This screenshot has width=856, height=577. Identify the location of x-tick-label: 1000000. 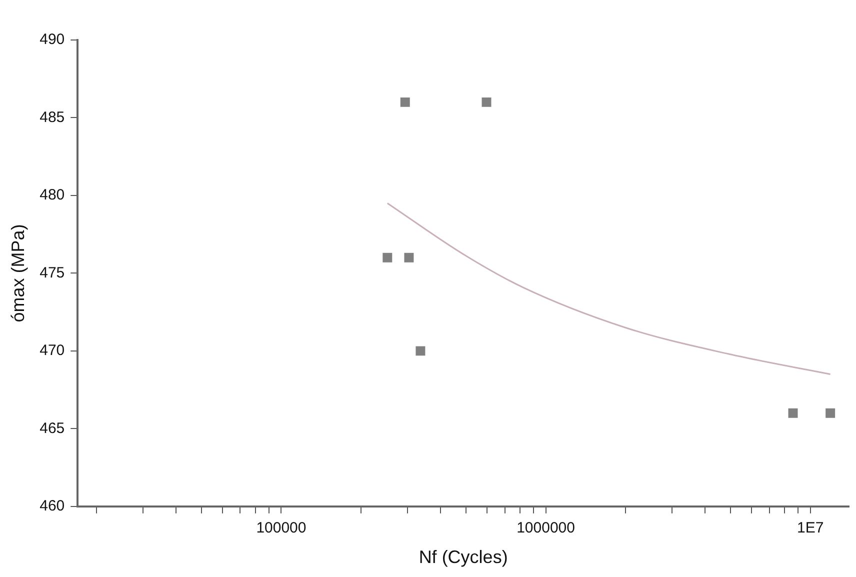
(545, 528).